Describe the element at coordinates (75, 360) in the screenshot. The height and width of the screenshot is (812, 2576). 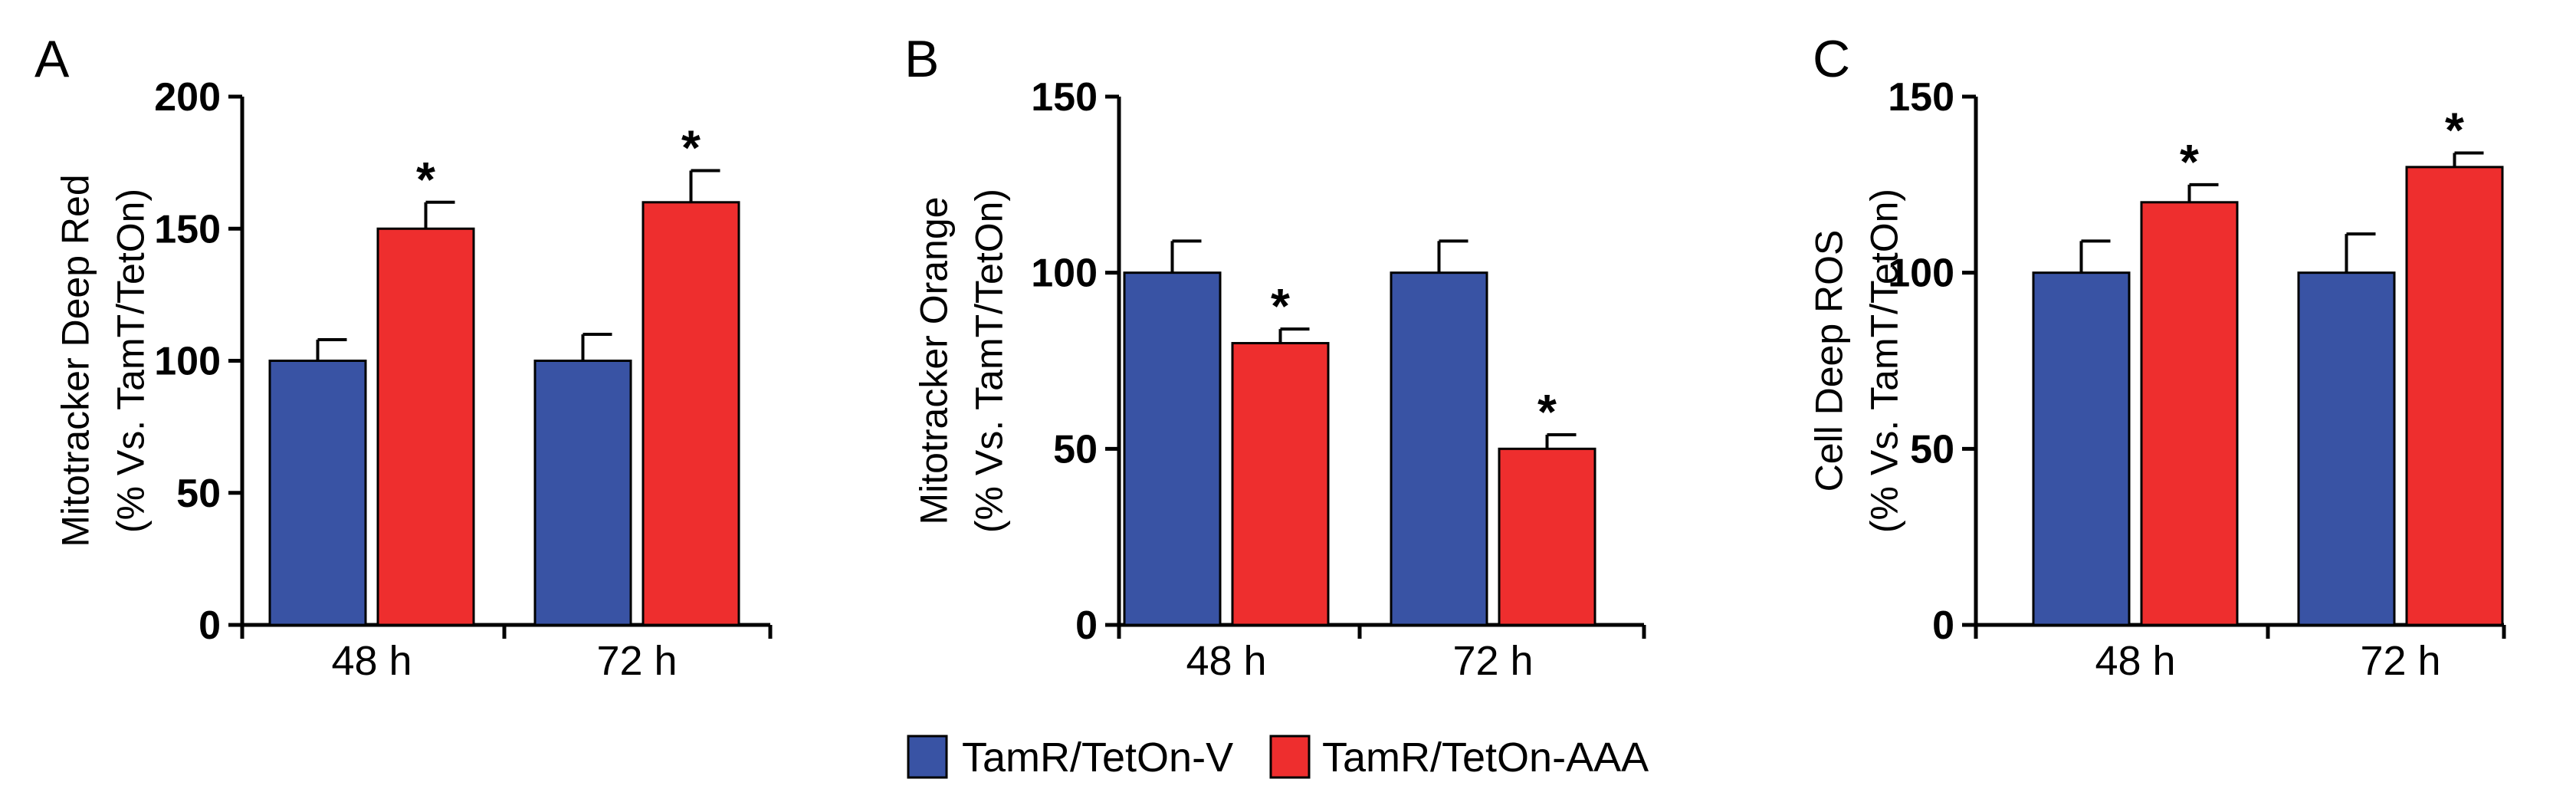
I see `y-axis-label-line1: Mitotracker Deep Red` at that location.